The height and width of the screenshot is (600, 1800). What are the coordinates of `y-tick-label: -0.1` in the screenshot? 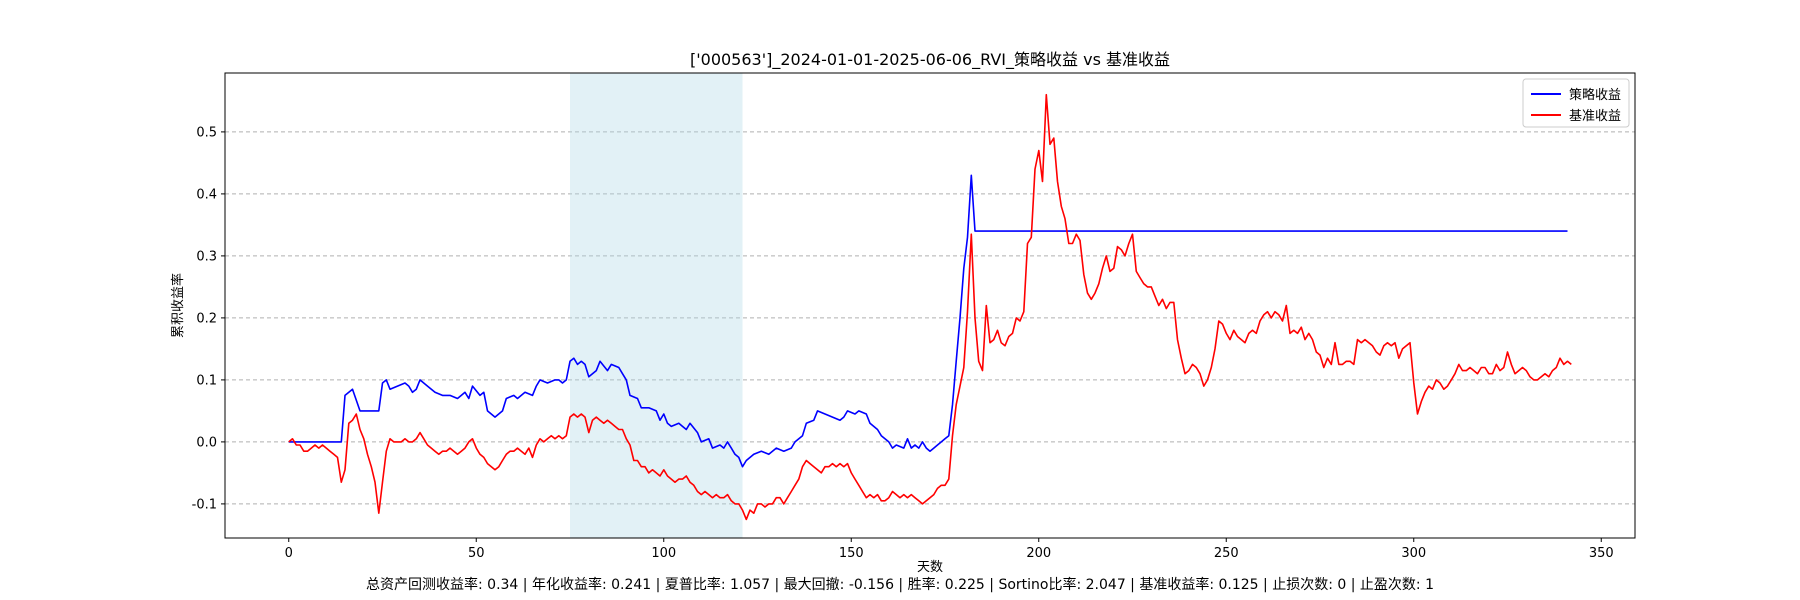 It's located at (204, 504).